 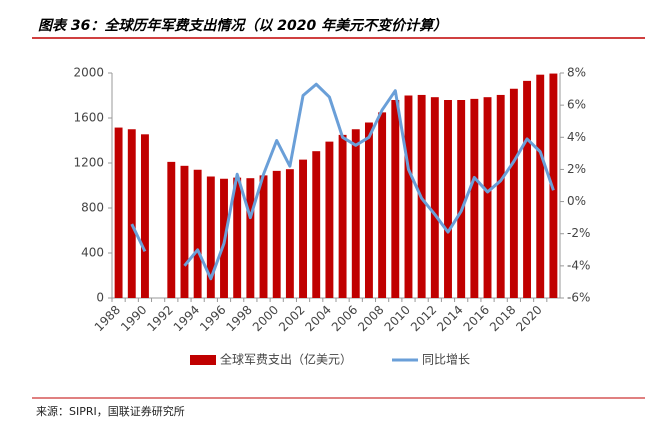 What do you see at coordinates (576, 137) in the screenshot?
I see `y2-tick-label: 4%` at bounding box center [576, 137].